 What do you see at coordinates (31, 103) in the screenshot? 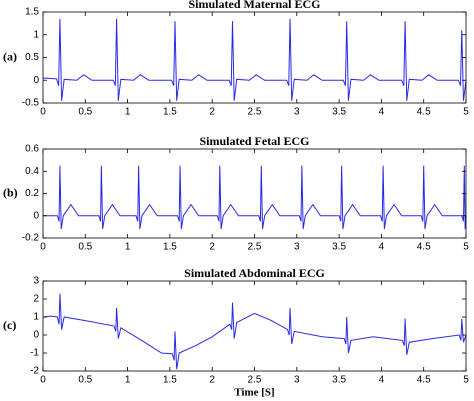
I see `y-tick-label: -0.5` at bounding box center [31, 103].